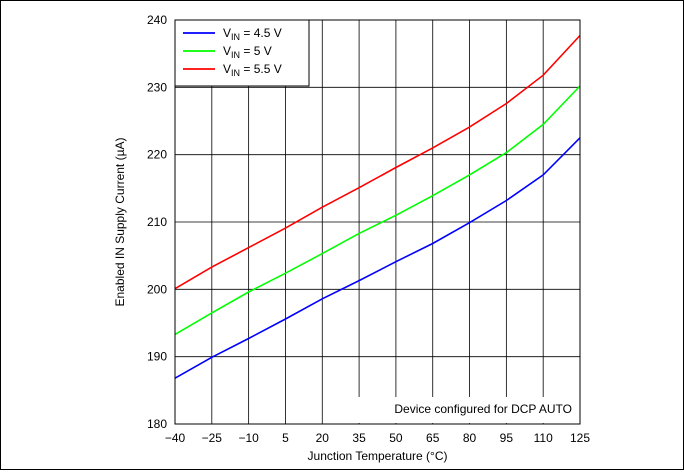  I want to click on legend-label-suffix: = 5.5 V, so click(261, 69).